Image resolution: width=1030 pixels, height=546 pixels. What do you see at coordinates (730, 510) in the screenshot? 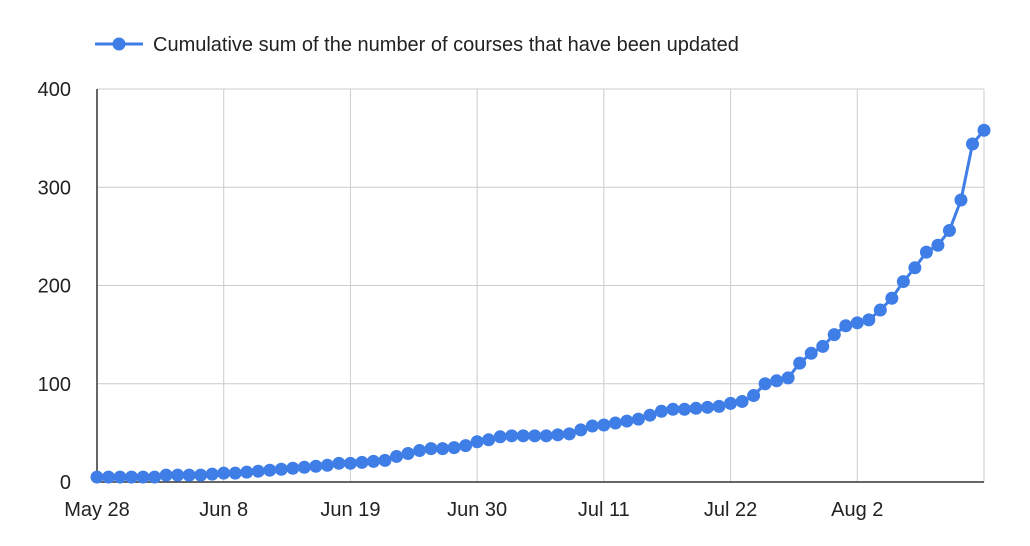
I see `x-tick-label: Jul 22` at bounding box center [730, 510].